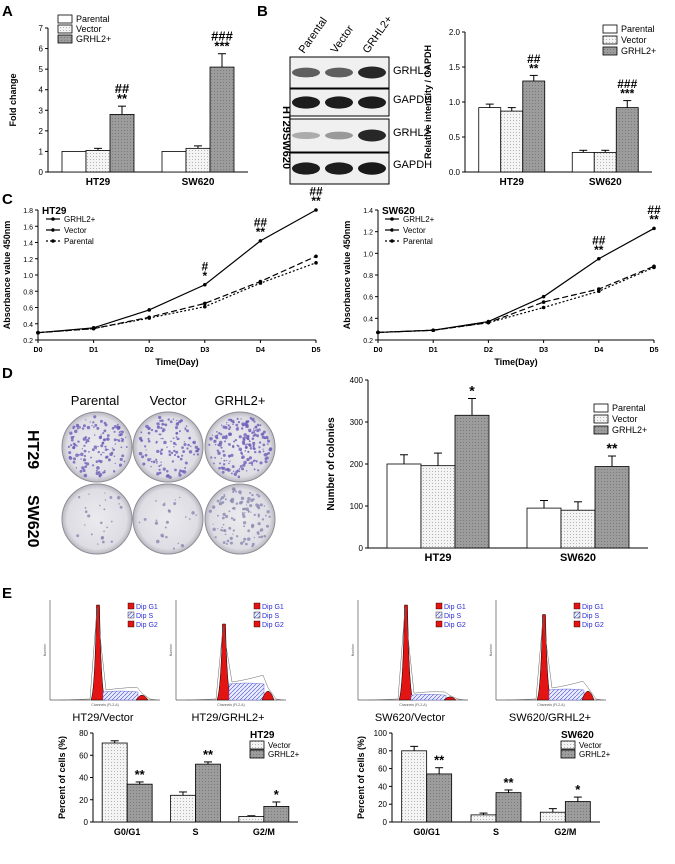 Image resolution: width=675 pixels, height=864 pixels. What do you see at coordinates (41, 131) in the screenshot?
I see `y-tick-label: 2` at bounding box center [41, 131].